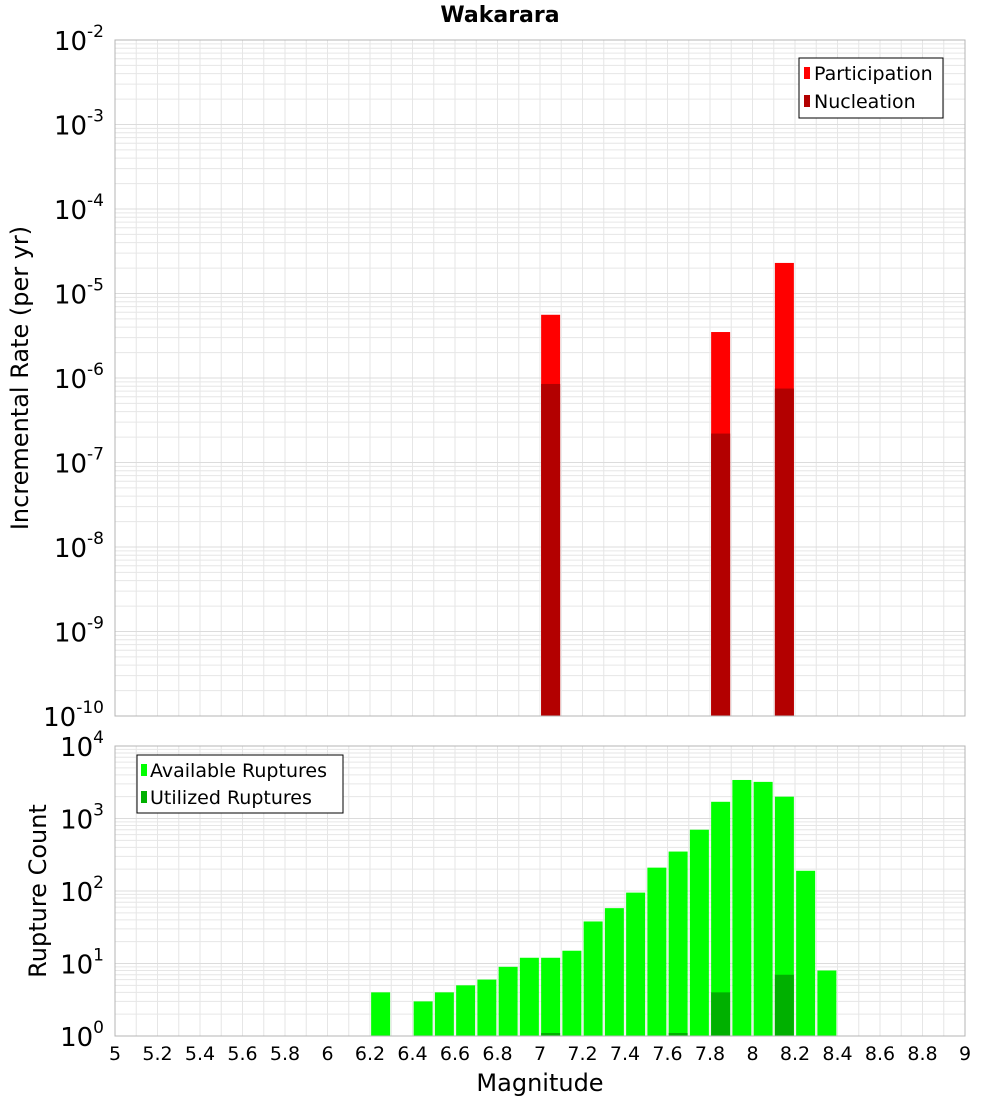 This screenshot has height=1100, width=1000. I want to click on top-y-tick-label: 10⁻⁶, so click(79, 377).